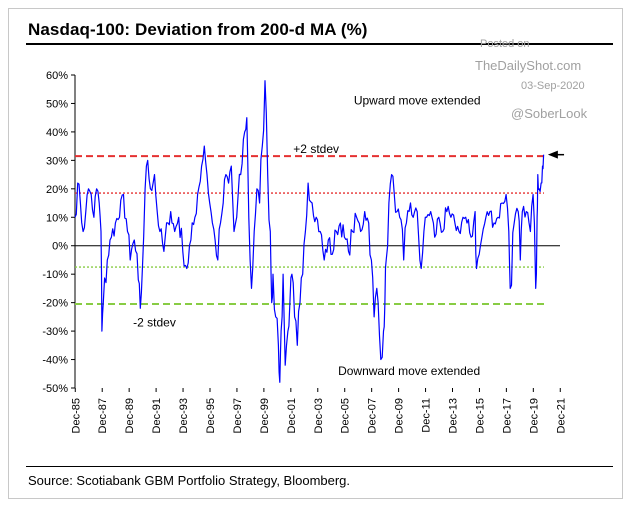 The width and height of the screenshot is (633, 509). I want to click on arrow-head, so click(552, 154).